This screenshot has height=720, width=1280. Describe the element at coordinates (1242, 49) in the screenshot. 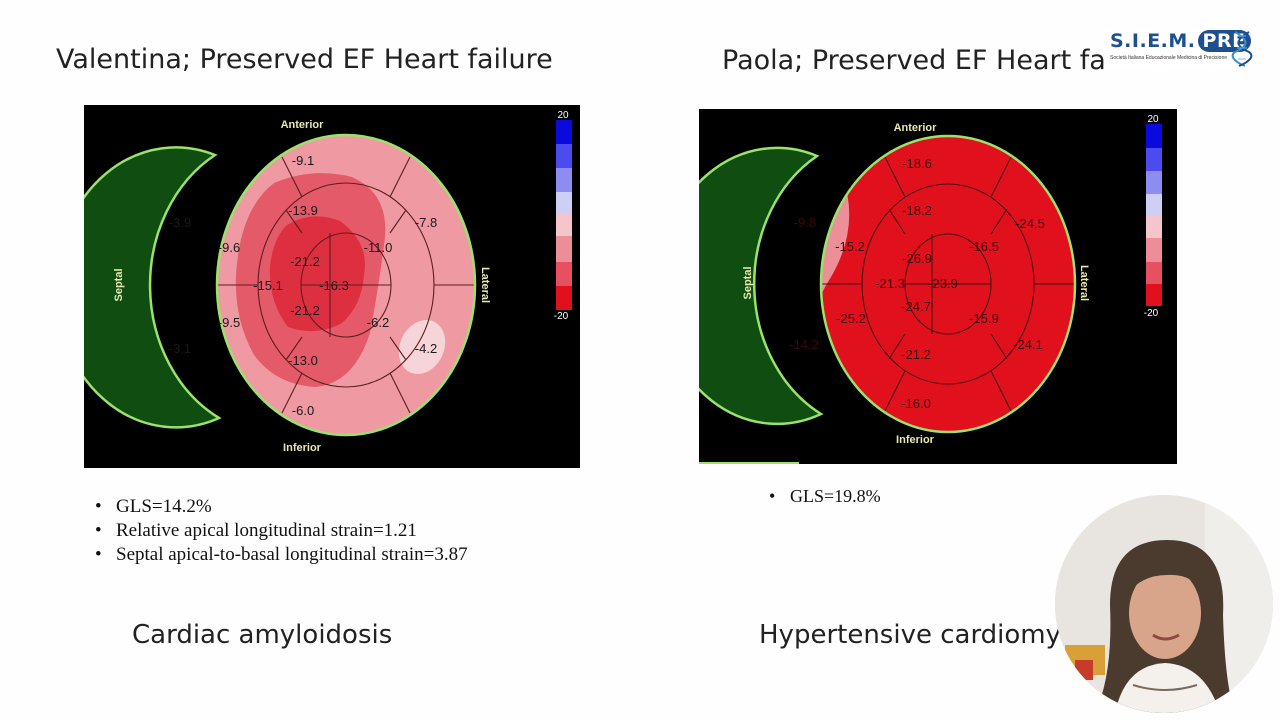

I see `dna-helix-icon` at that location.